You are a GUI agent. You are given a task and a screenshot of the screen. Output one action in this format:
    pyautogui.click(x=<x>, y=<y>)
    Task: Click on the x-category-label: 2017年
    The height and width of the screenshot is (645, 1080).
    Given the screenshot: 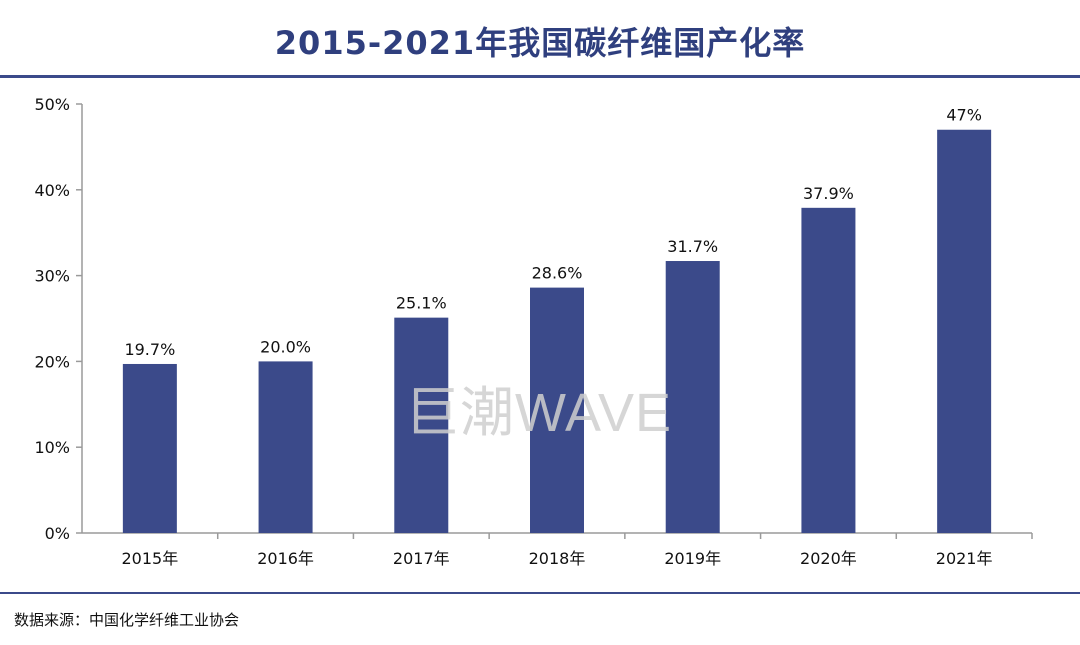 What is the action you would take?
    pyautogui.click(x=421, y=558)
    